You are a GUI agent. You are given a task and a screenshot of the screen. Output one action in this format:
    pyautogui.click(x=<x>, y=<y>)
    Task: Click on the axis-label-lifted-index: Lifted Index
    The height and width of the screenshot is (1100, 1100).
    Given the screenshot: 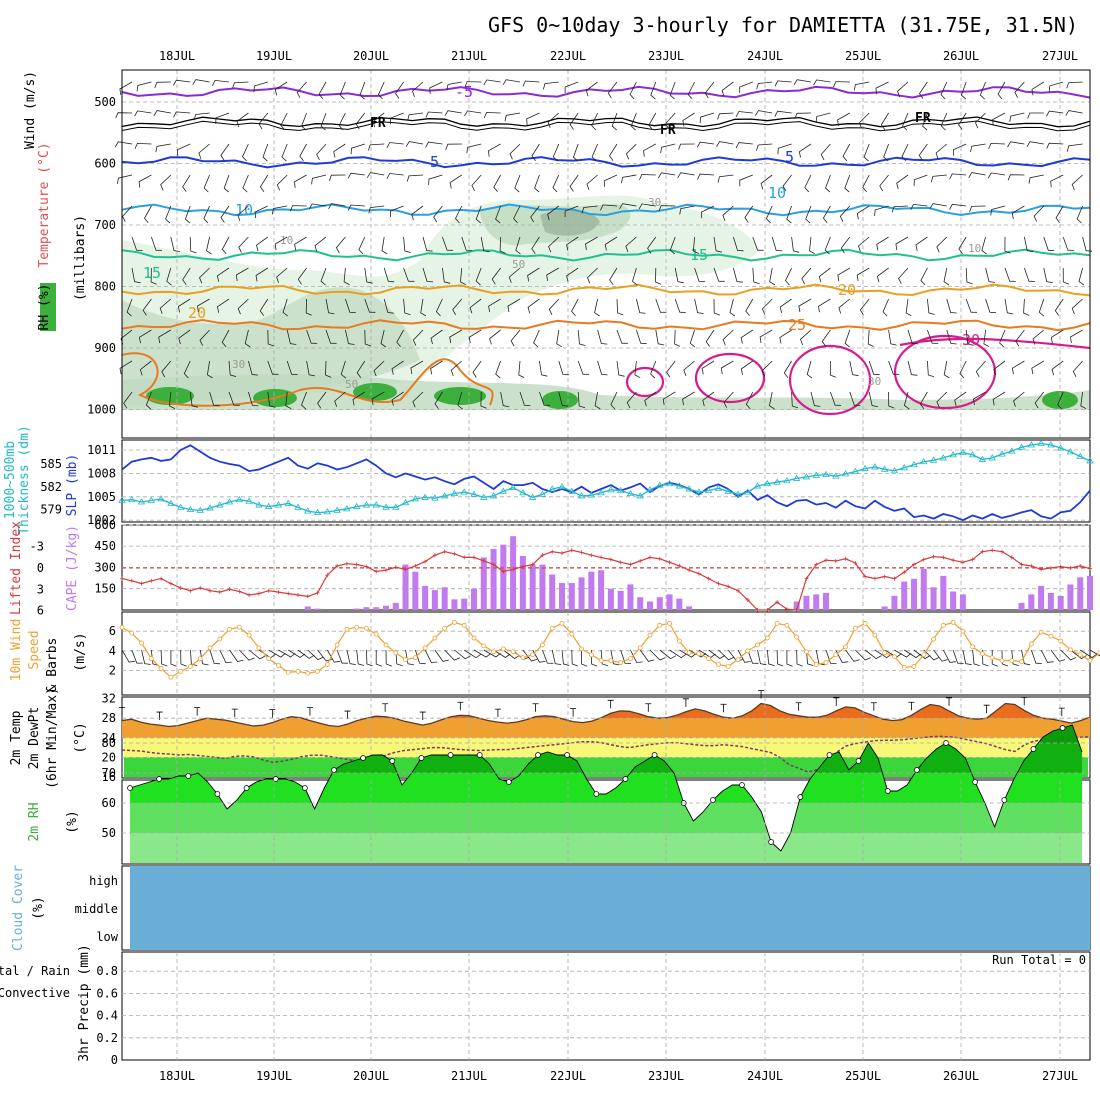 What is the action you would take?
    pyautogui.click(x=16, y=568)
    